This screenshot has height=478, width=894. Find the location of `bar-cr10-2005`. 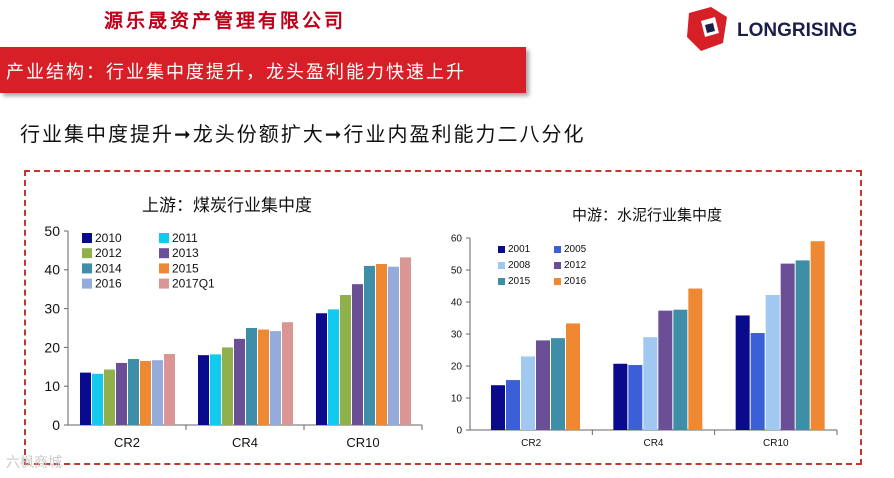

bar-cr10-2005 is located at coordinates (757, 381).